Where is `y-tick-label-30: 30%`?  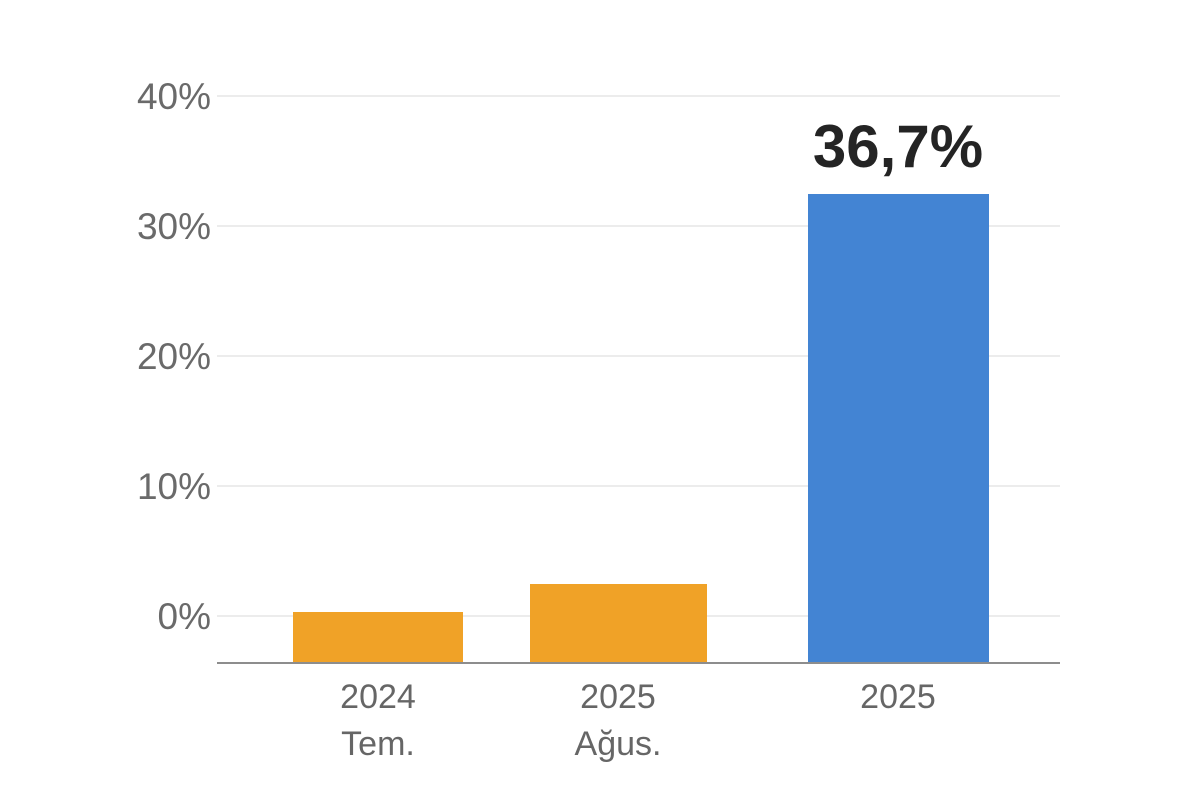 y-tick-label-30: 30% is located at coordinates (173, 226).